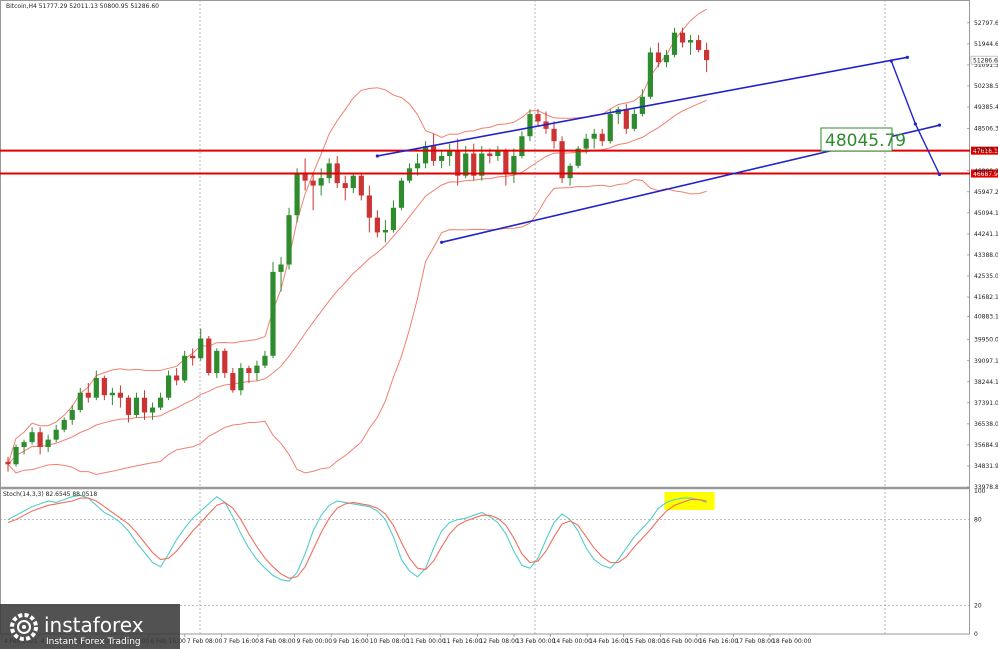 Image resolution: width=998 pixels, height=649 pixels. I want to click on target-label-text: 48045.79, so click(865, 141).